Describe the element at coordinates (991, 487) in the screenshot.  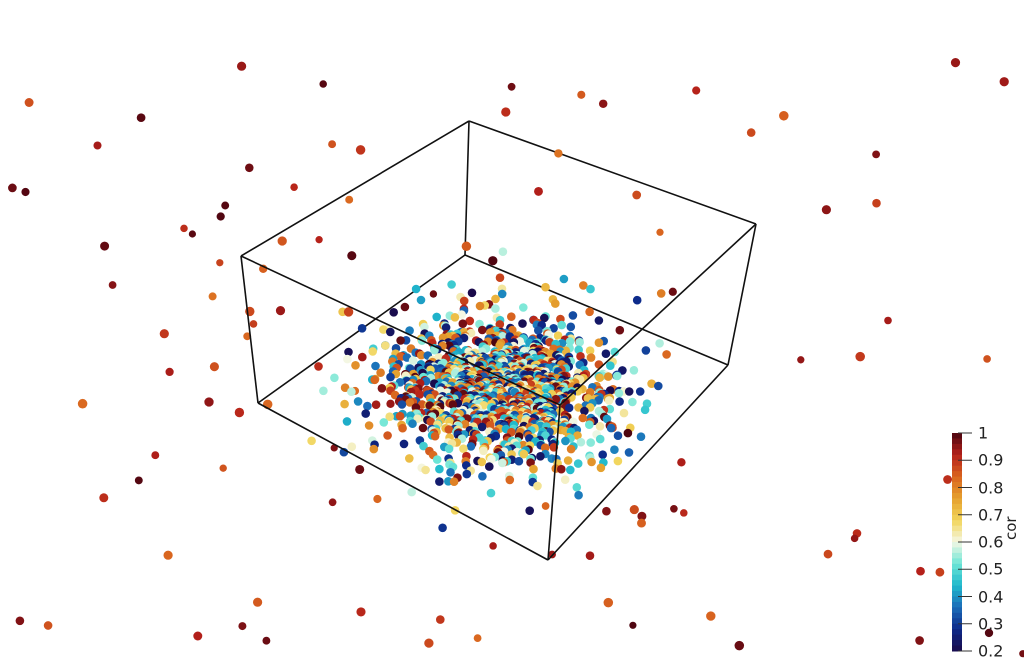
I see `colorbar-tick-label: 0.8` at that location.